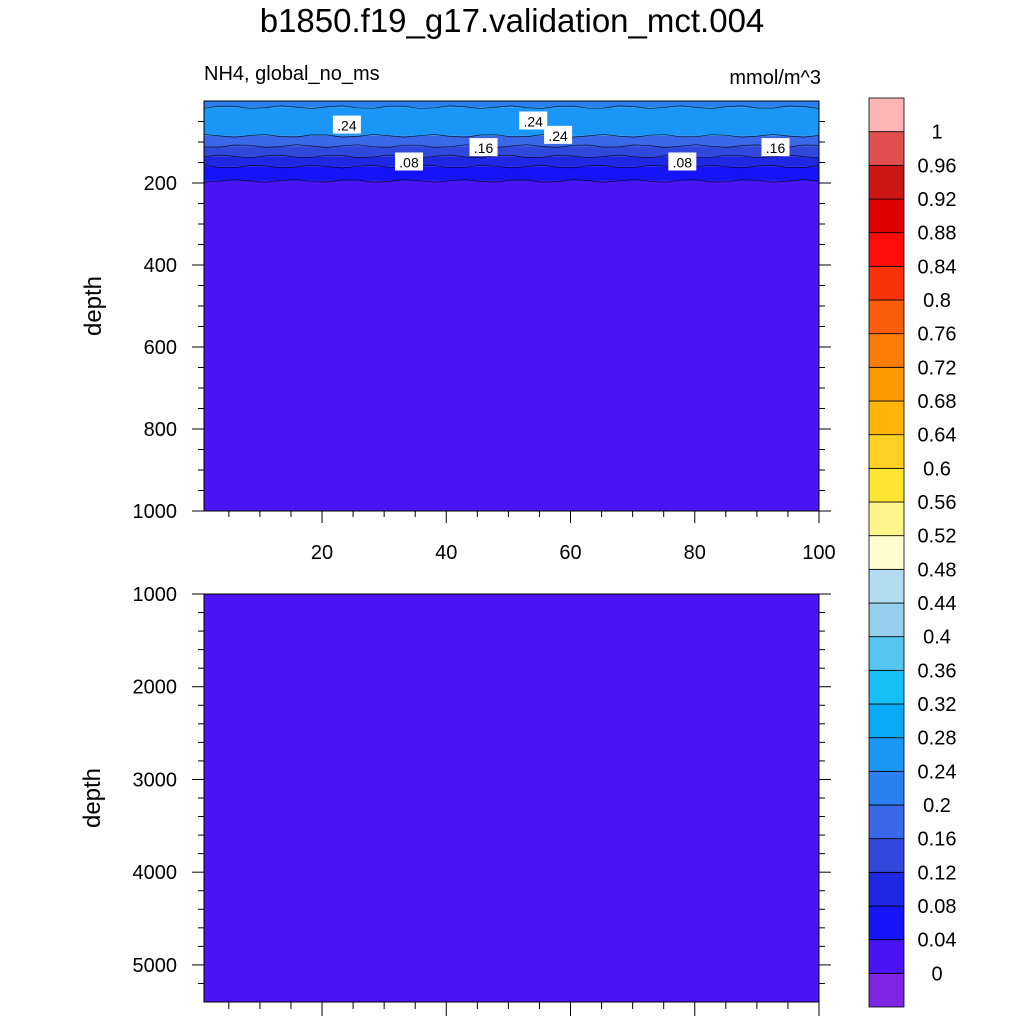 This screenshot has width=1024, height=1024. I want to click on y-tick-label: 800, so click(160, 430).